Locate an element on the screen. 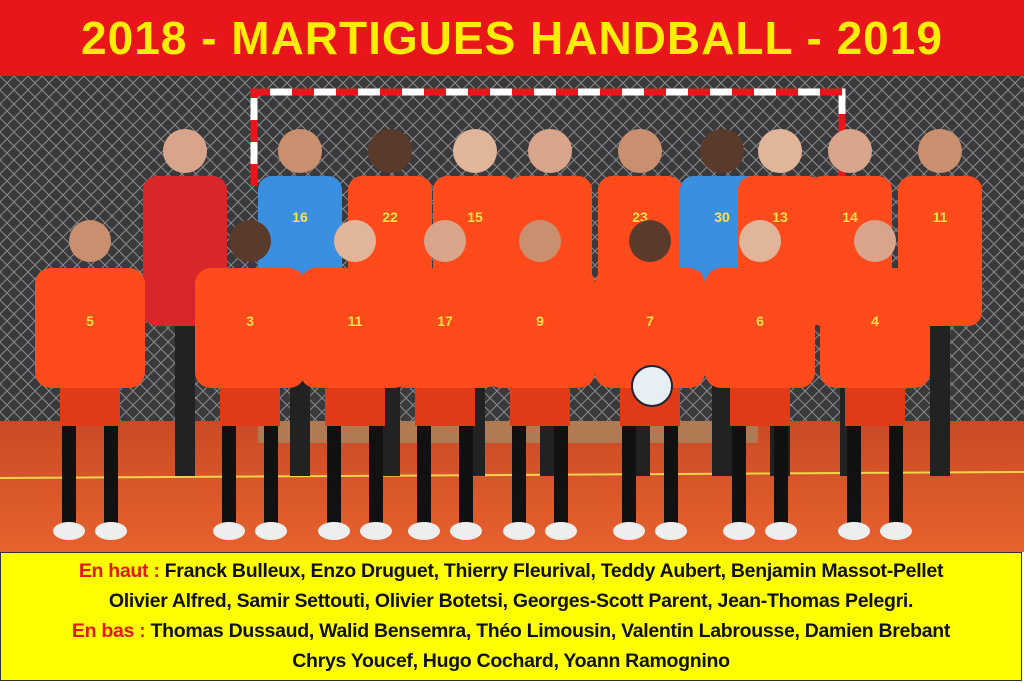  player: 11 is located at coordinates (355, 380).